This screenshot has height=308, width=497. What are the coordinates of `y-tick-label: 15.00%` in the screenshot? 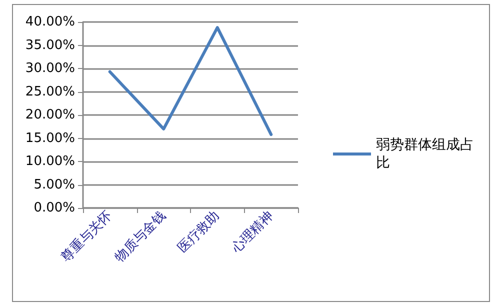 It's located at (50, 138).